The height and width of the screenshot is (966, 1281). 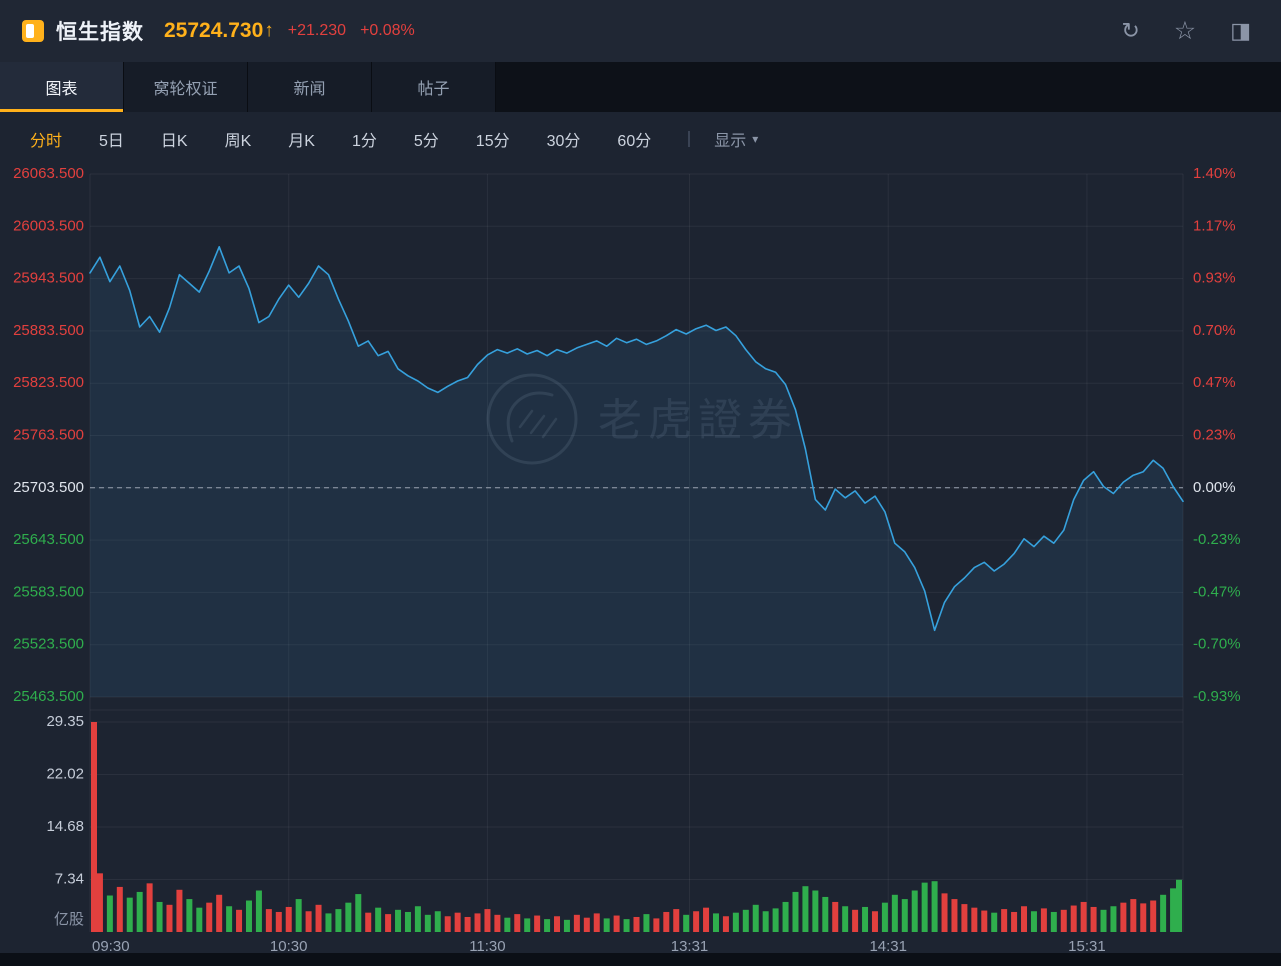 What do you see at coordinates (433, 89) in the screenshot?
I see `tab-posts-label: 帖子` at bounding box center [433, 89].